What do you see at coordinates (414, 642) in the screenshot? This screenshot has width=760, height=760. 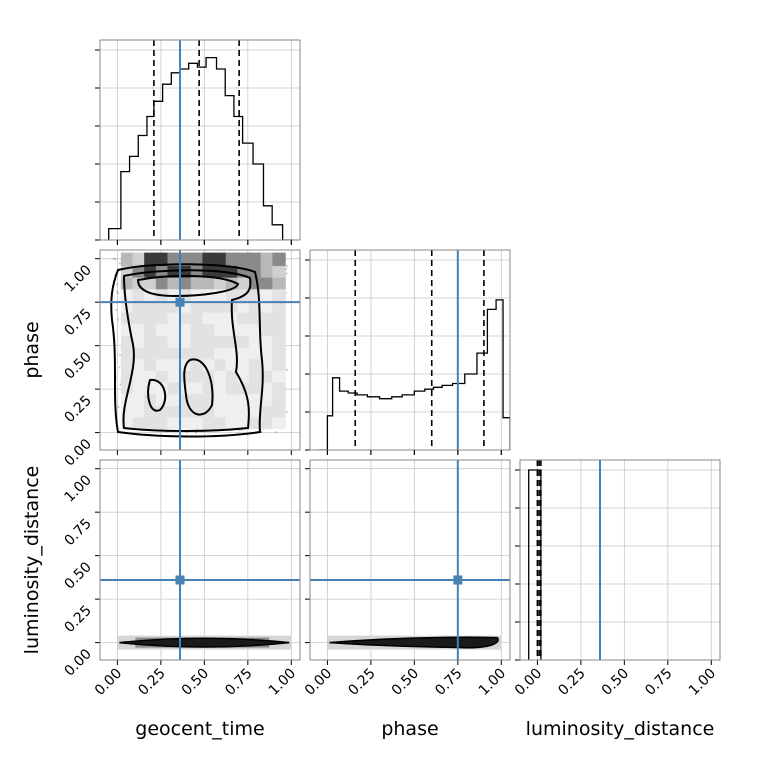 I see `contour-band` at bounding box center [414, 642].